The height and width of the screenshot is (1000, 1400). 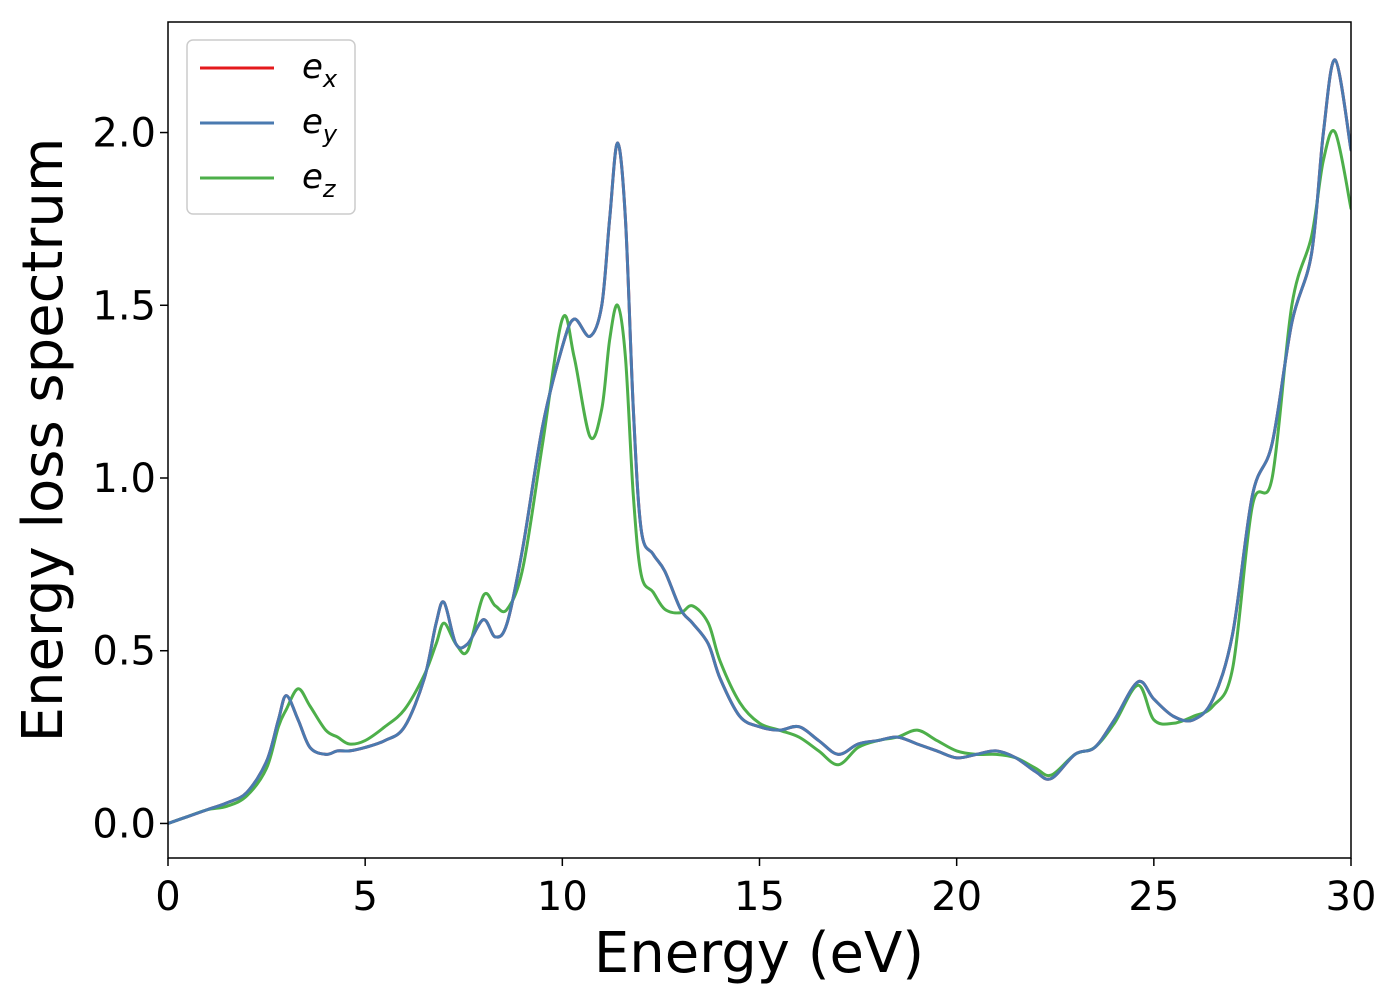 I want to click on x-tick-label: 25, so click(x=1153, y=897).